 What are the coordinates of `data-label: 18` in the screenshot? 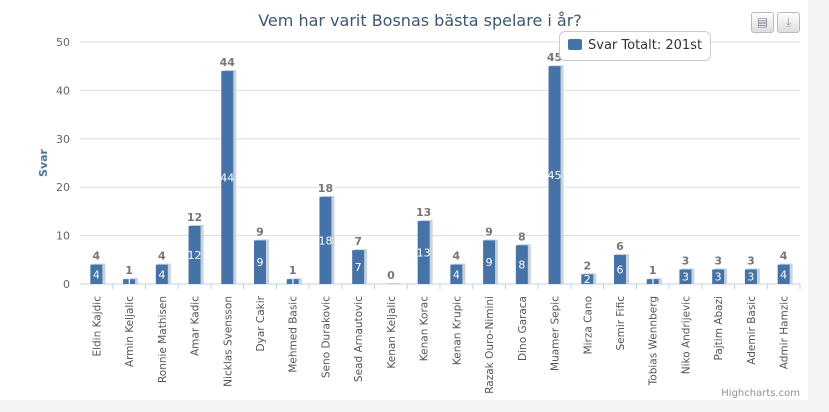 It's located at (325, 188).